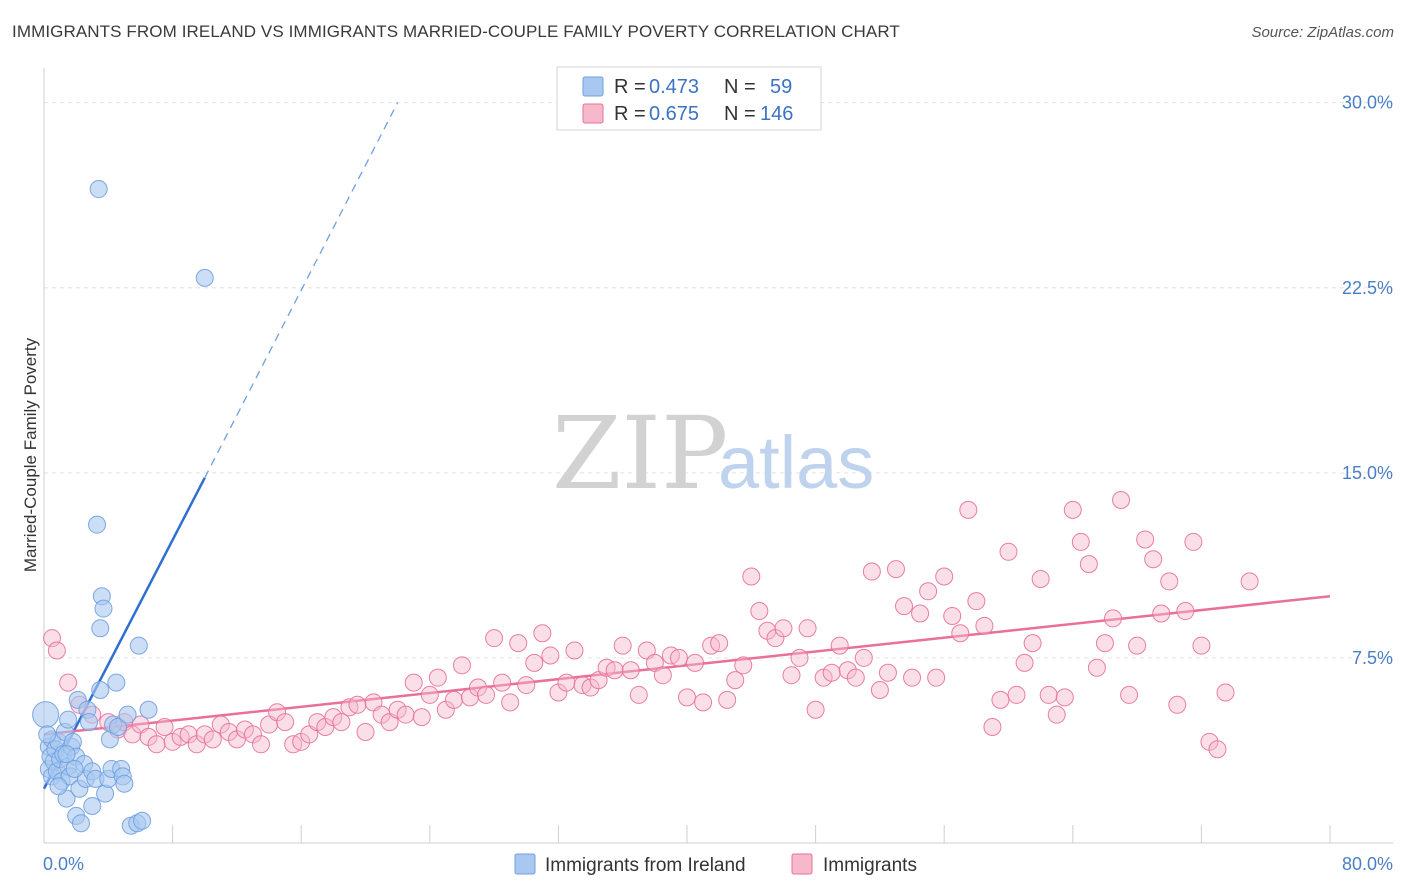  I want to click on legend-n-label-immigrants: N =, so click(740, 114).